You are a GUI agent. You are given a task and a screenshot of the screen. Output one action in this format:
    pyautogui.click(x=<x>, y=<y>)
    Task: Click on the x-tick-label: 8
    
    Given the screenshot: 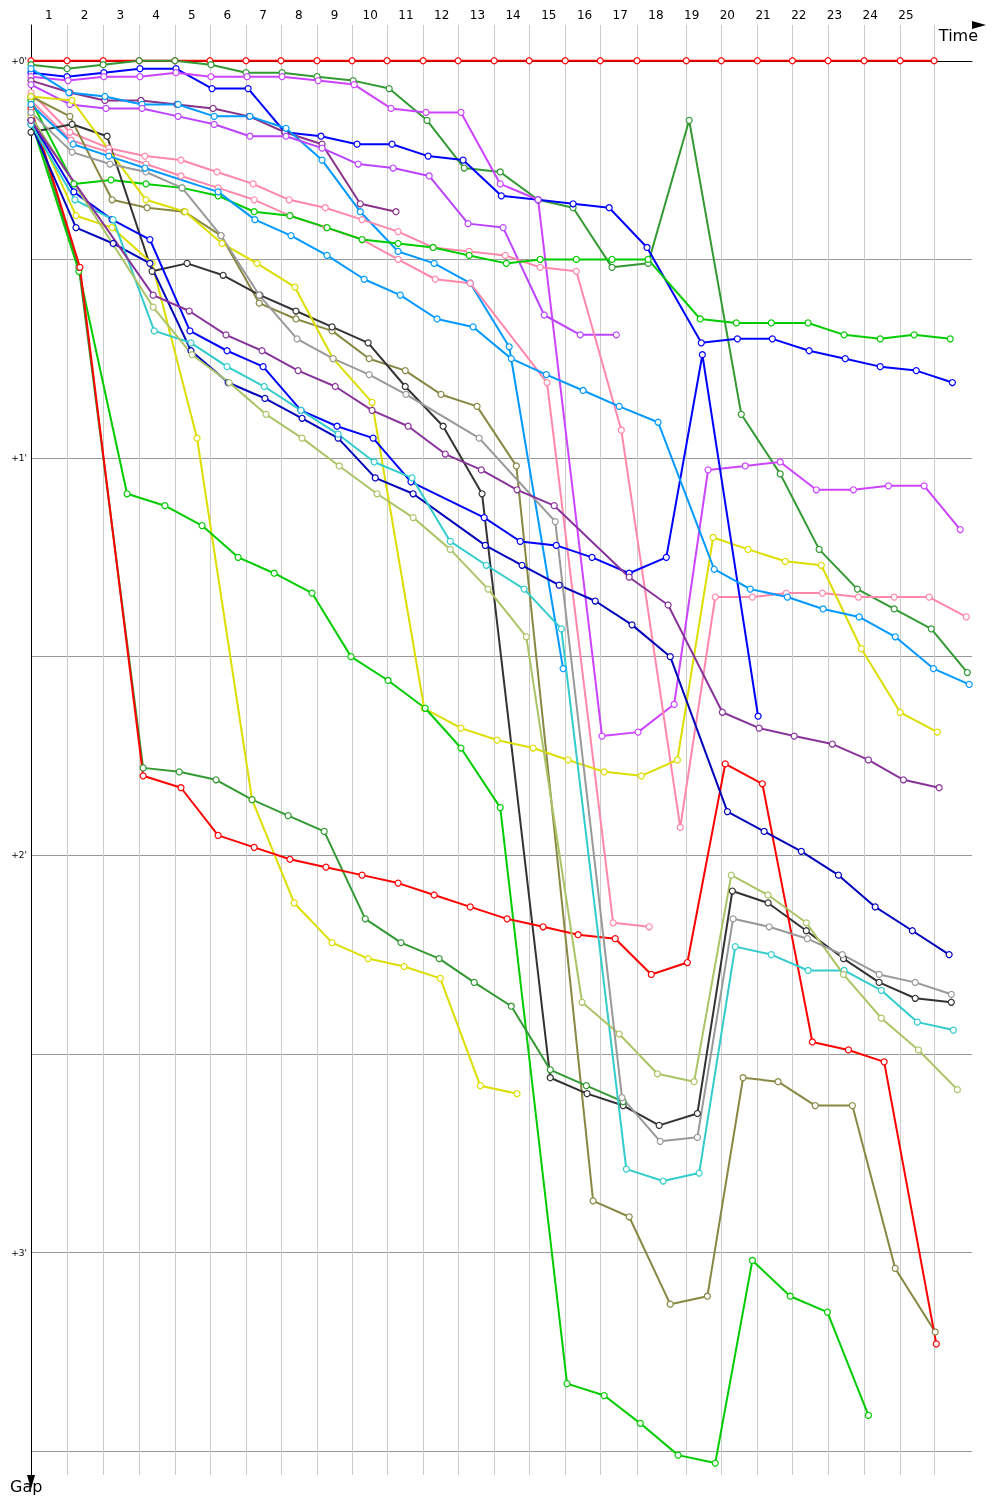 What is the action you would take?
    pyautogui.click(x=299, y=15)
    